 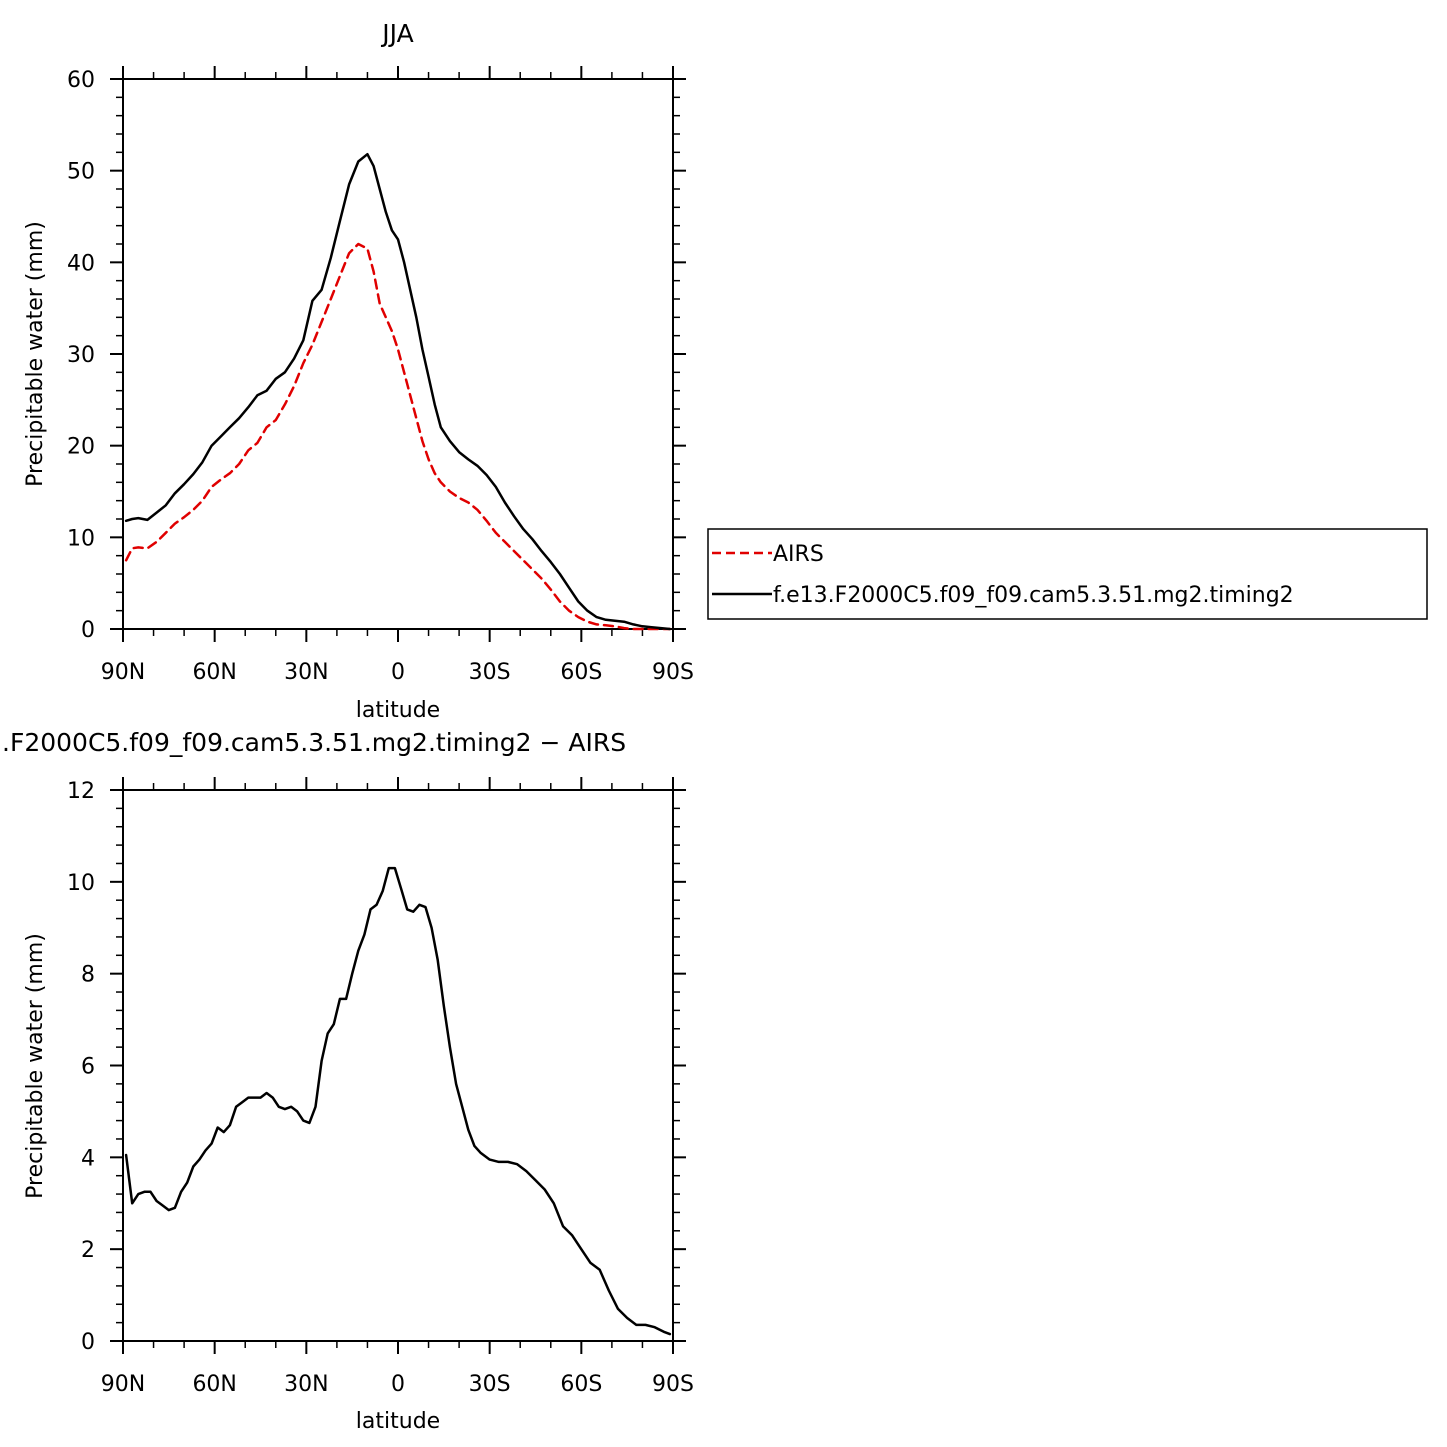 I want to click on legend-label-airs: AIRS, so click(x=798, y=554).